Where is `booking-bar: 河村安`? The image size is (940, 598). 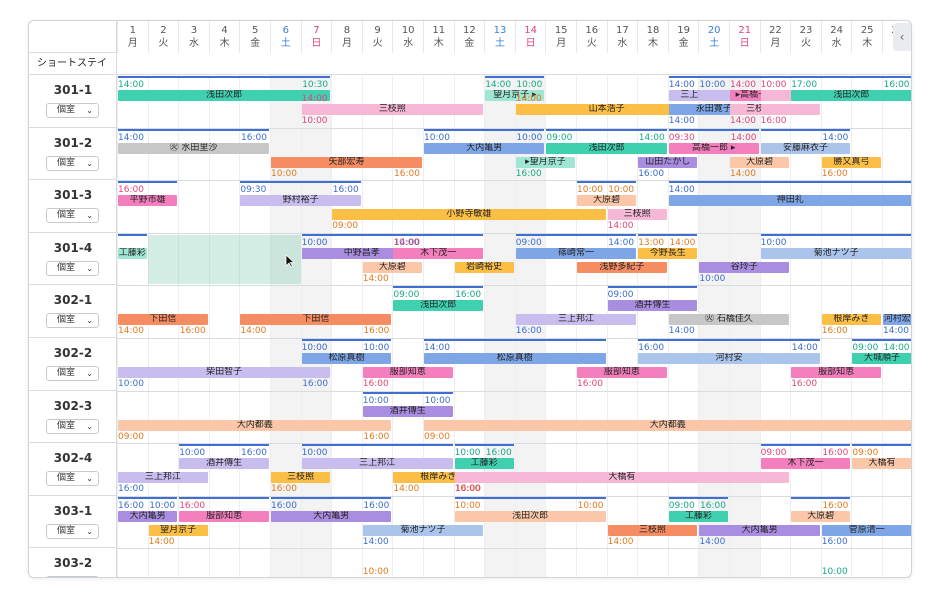
booking-bar: 河村安 is located at coordinates (729, 358).